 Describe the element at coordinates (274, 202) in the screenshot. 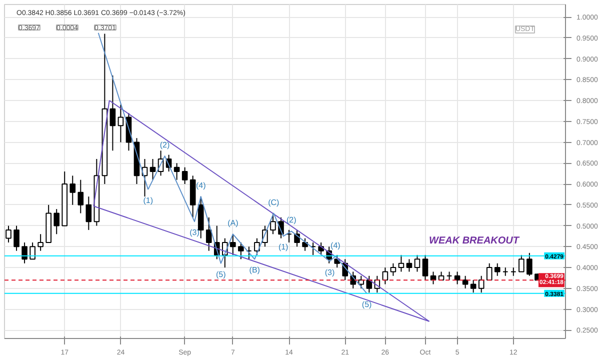

I see `annotation: (C)` at that location.